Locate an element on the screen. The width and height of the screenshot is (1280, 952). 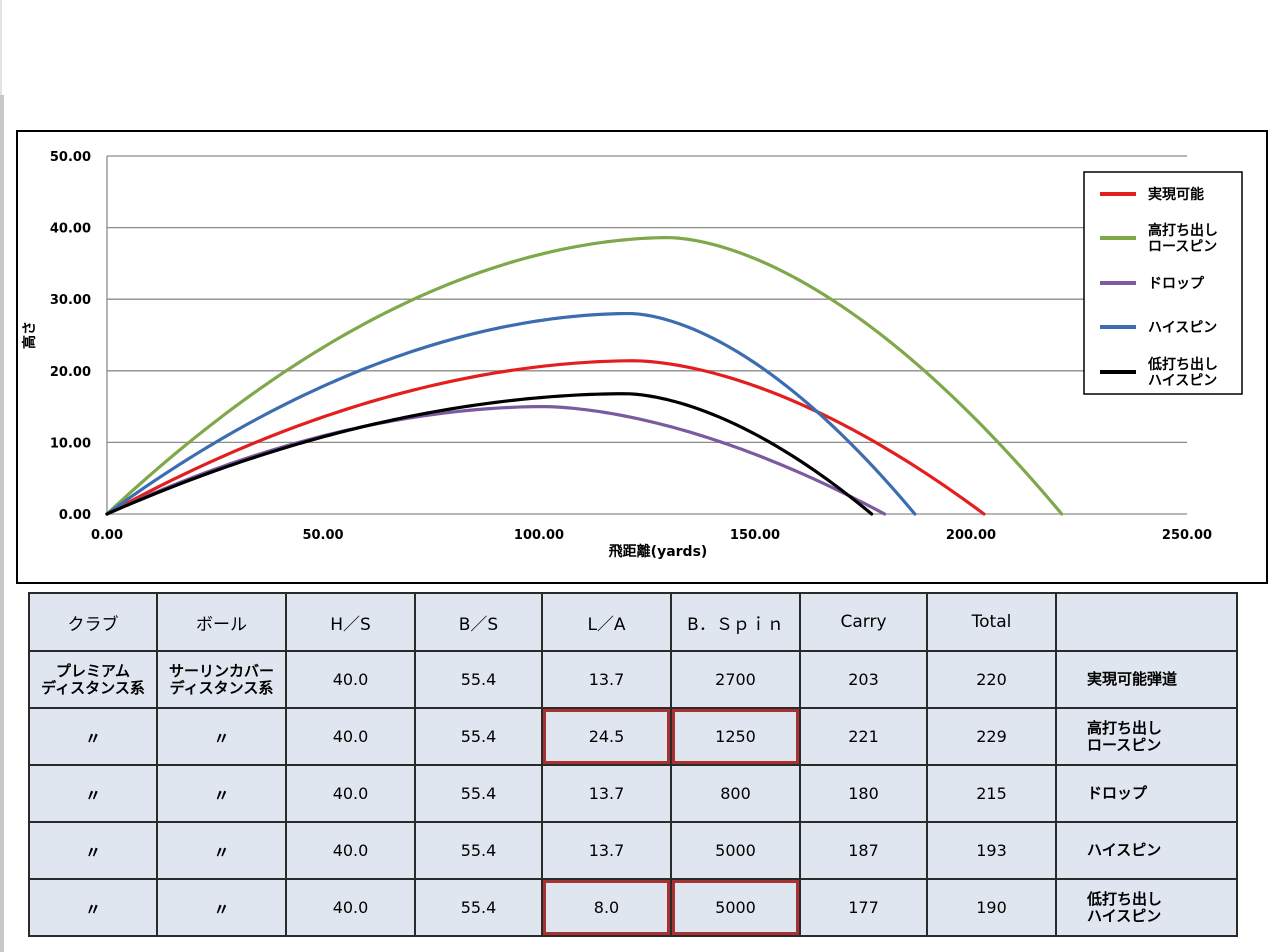
carry-cell: 187 is located at coordinates (863, 850).